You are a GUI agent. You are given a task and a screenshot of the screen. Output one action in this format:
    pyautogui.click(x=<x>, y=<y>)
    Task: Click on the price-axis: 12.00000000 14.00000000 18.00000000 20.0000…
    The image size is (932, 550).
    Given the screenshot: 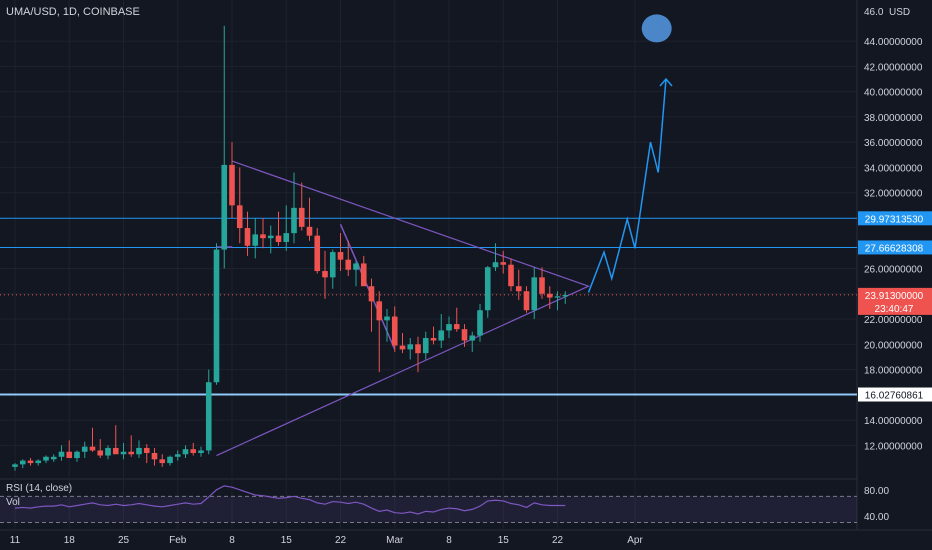 What is the action you would take?
    pyautogui.click(x=895, y=265)
    